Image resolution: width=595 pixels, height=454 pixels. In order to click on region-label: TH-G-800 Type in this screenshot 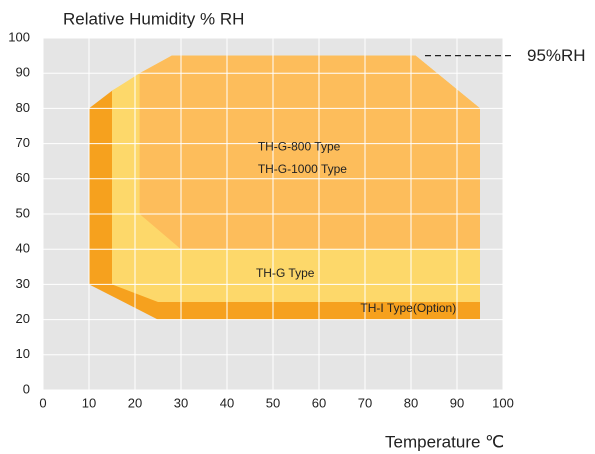, I will do `click(299, 146)`.